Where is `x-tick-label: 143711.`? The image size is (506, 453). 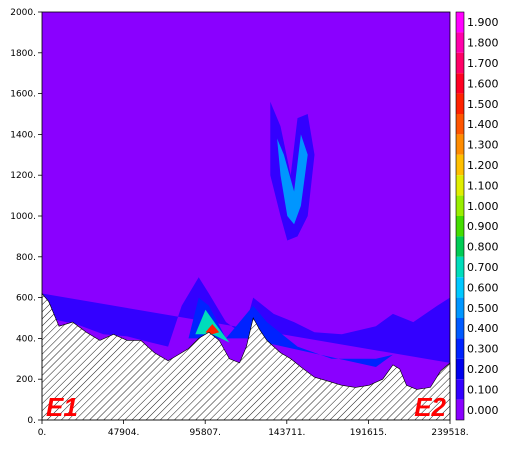
x-tick-label: 143711. is located at coordinates (286, 433).